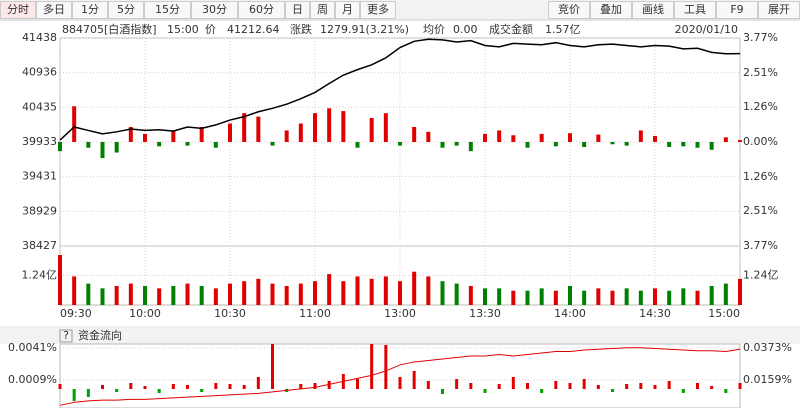  Describe the element at coordinates (315, 313) in the screenshot. I see `x-tick-label: 11:00` at that location.